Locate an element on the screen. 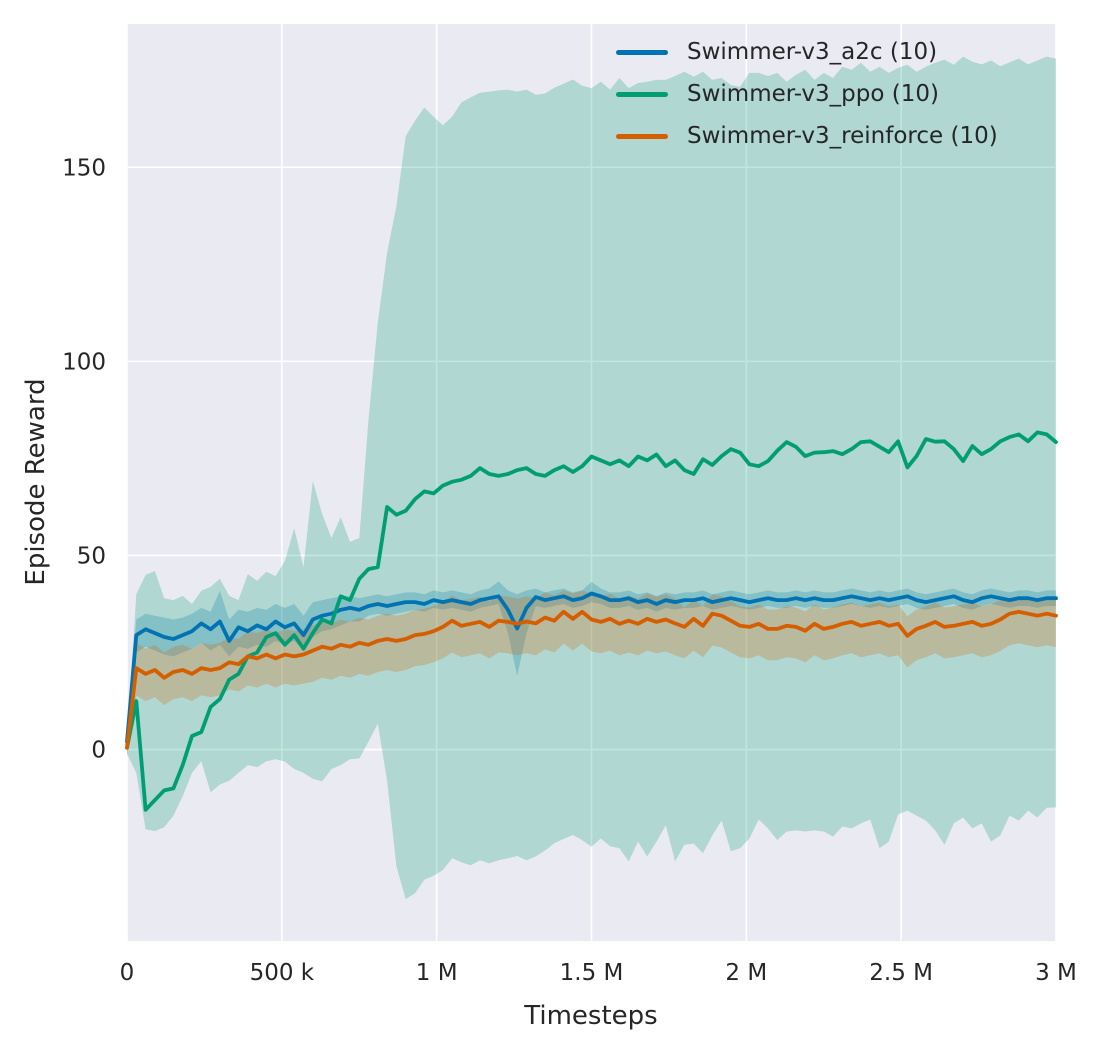 The image size is (1099, 1049). a2c-line is located at coordinates (591, 667).